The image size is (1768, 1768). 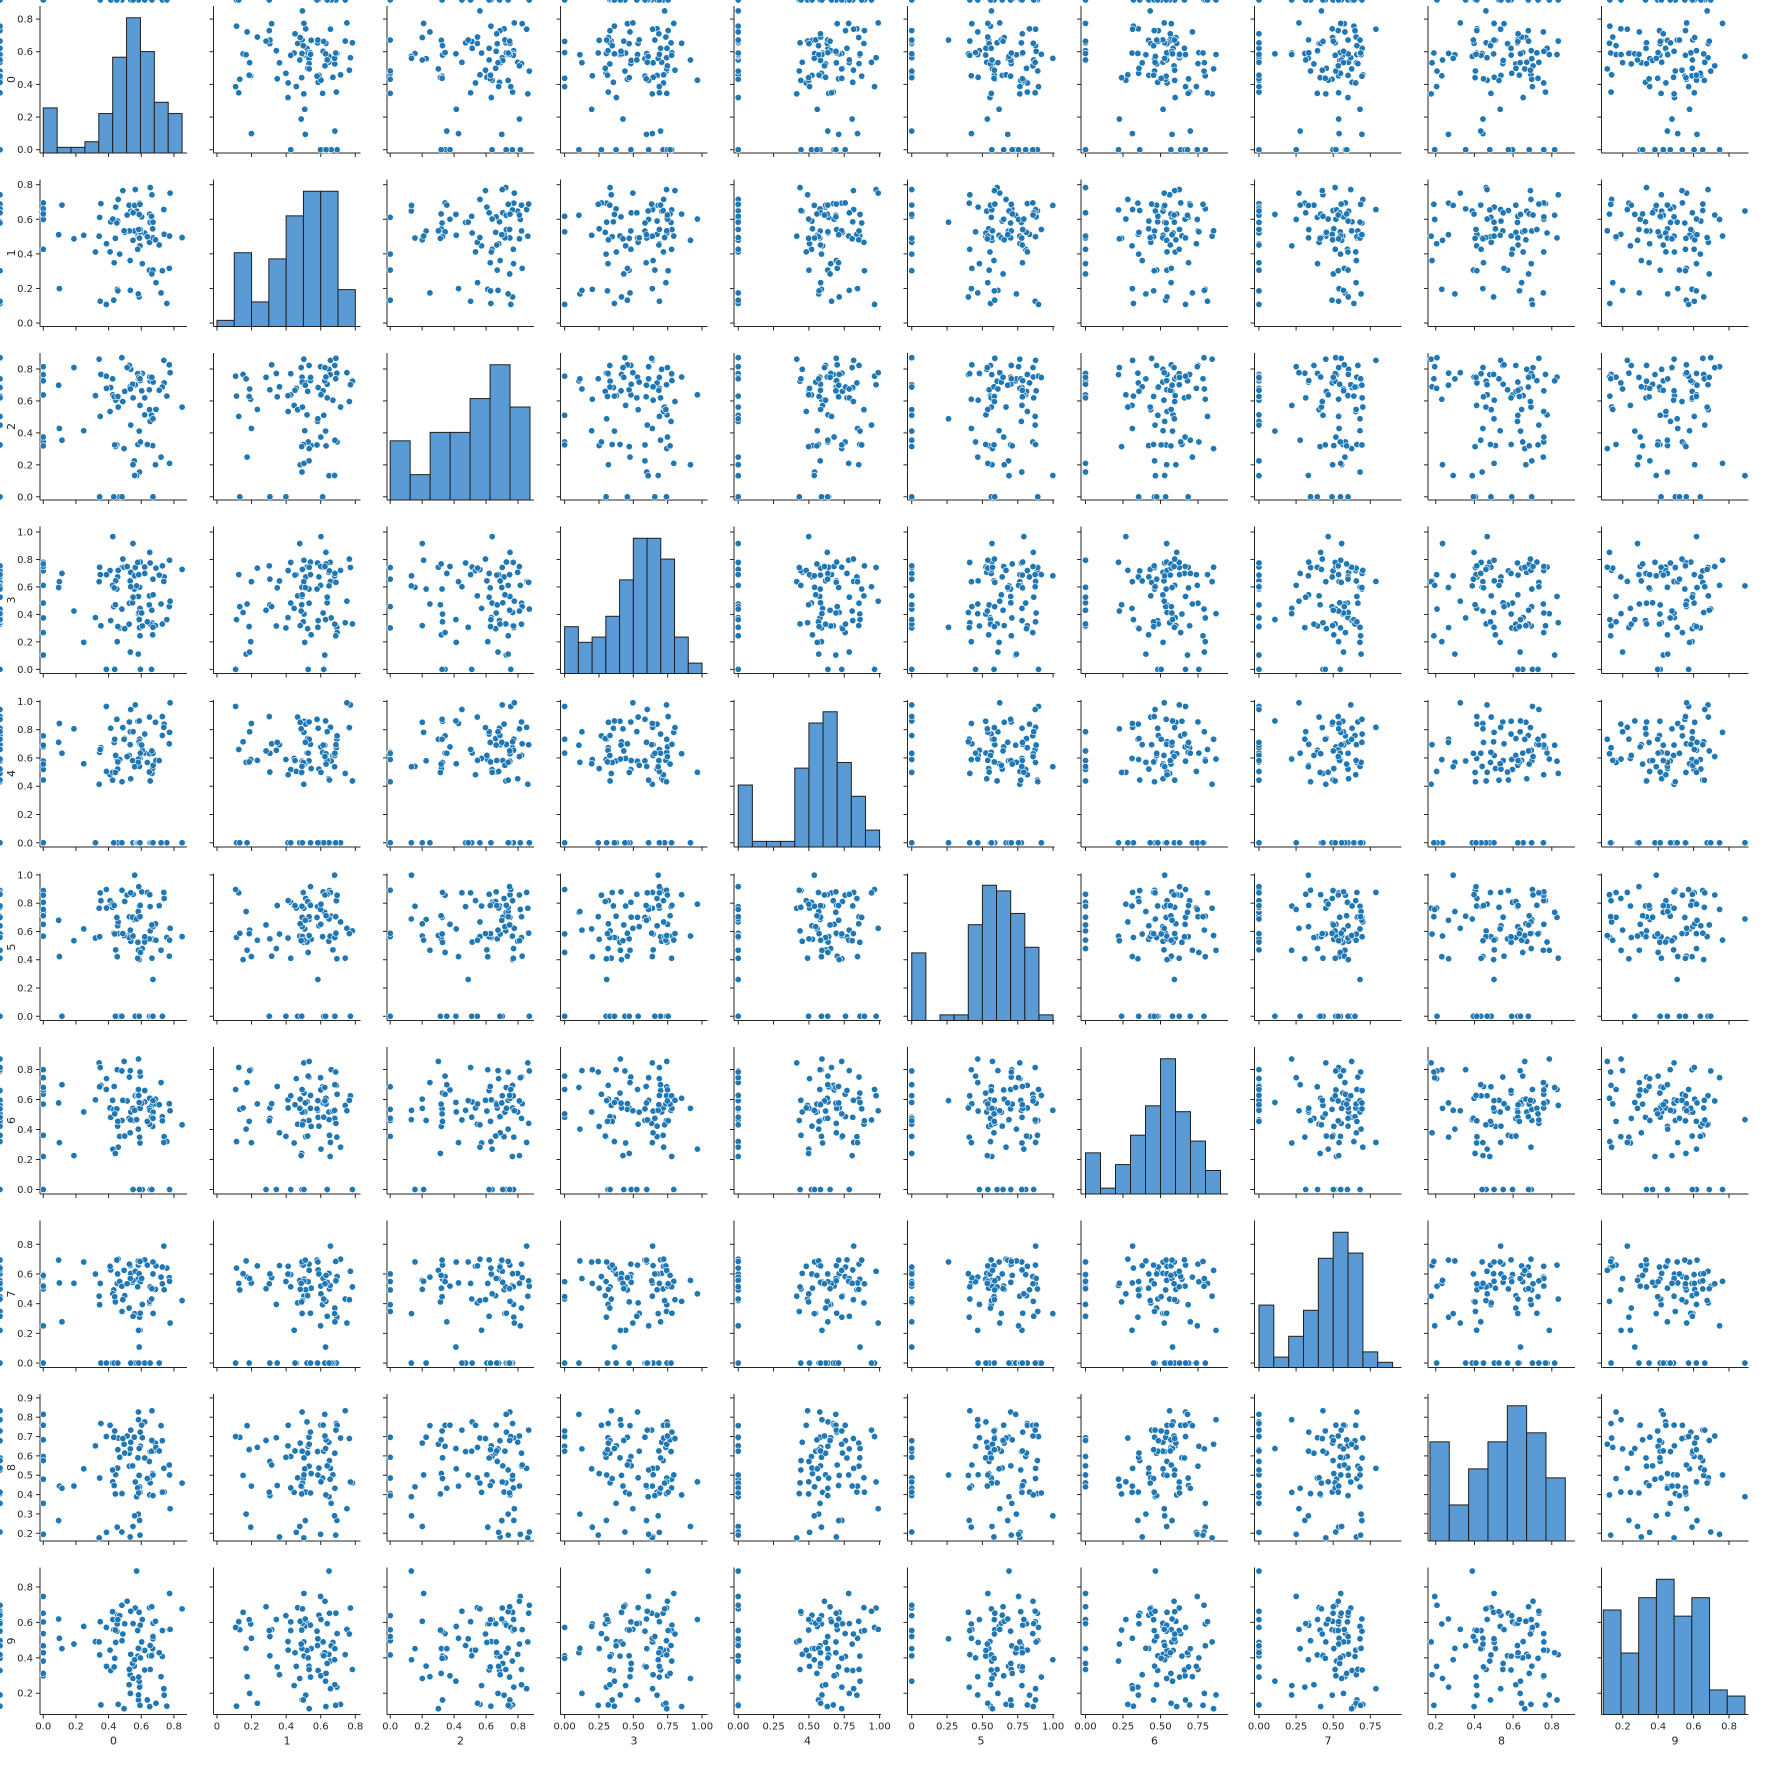 I want to click on y-tick-label-2-4: 0.8, so click(x=25, y=369).